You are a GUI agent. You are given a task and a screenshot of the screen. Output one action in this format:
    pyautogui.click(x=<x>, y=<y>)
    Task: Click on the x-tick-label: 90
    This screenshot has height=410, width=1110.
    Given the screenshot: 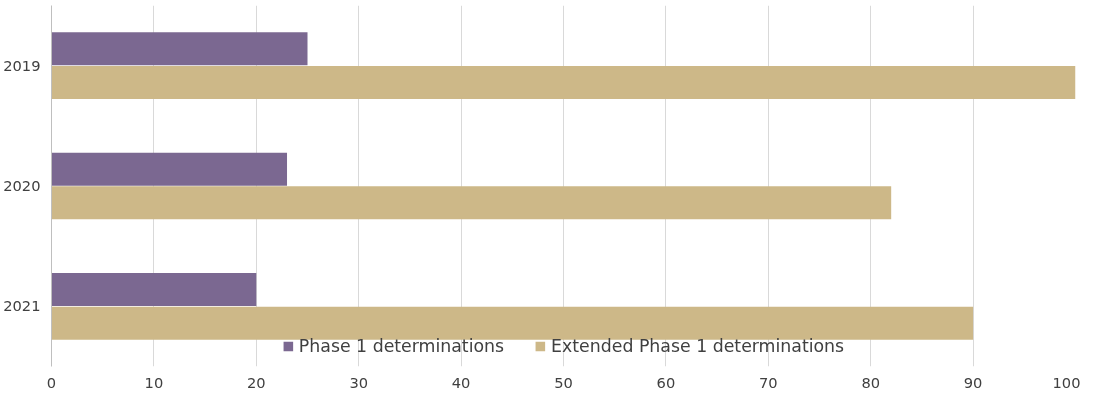 What is the action you would take?
    pyautogui.click(x=973, y=382)
    